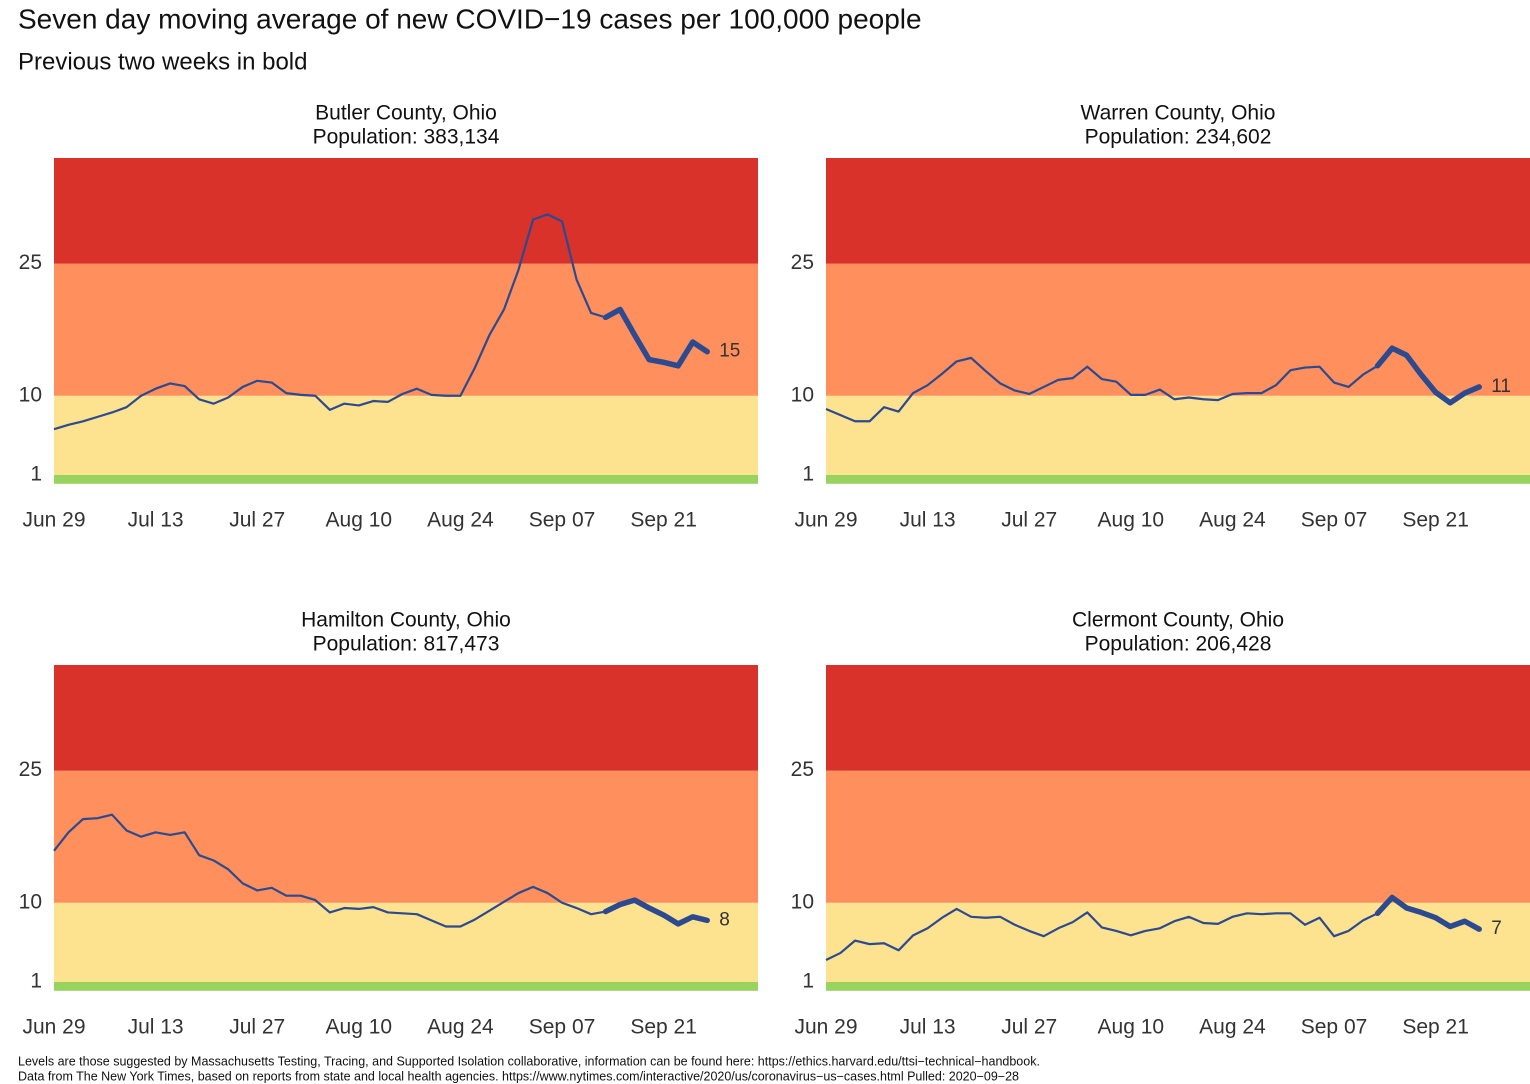  I want to click on panel-title: Clermont County, Ohio, so click(1178, 620).